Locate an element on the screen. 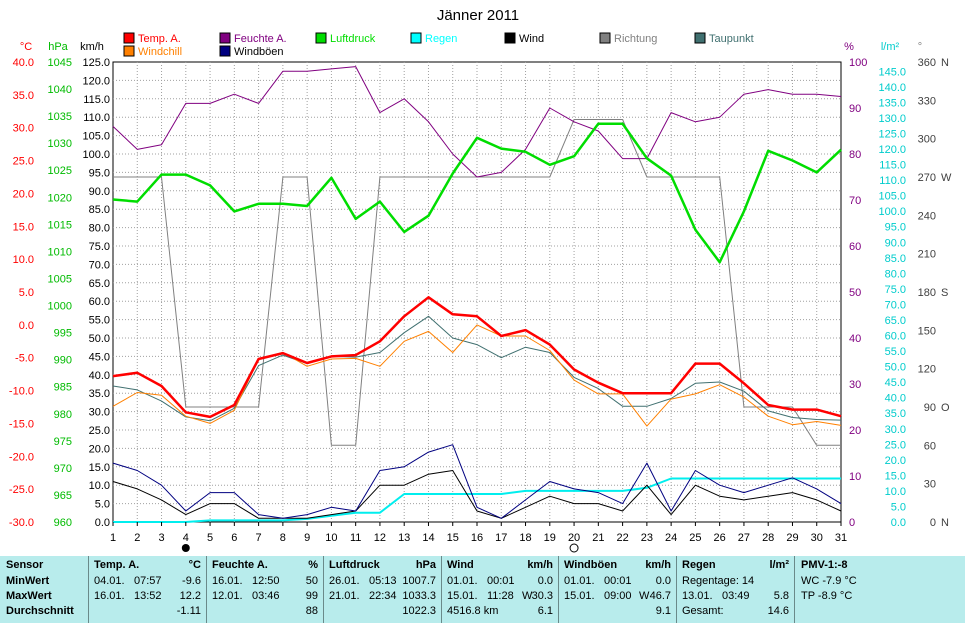  series-taupunkt is located at coordinates (477, 368).